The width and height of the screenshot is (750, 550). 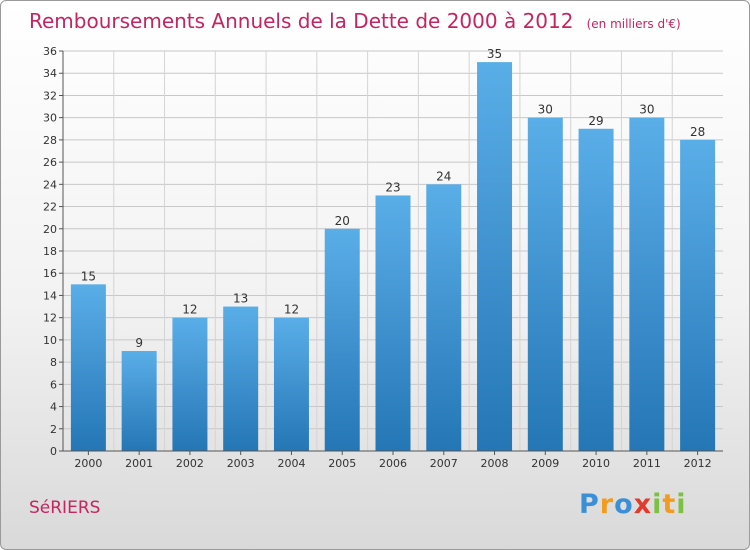 What do you see at coordinates (291, 463) in the screenshot?
I see `x-tick-label: 2004` at bounding box center [291, 463].